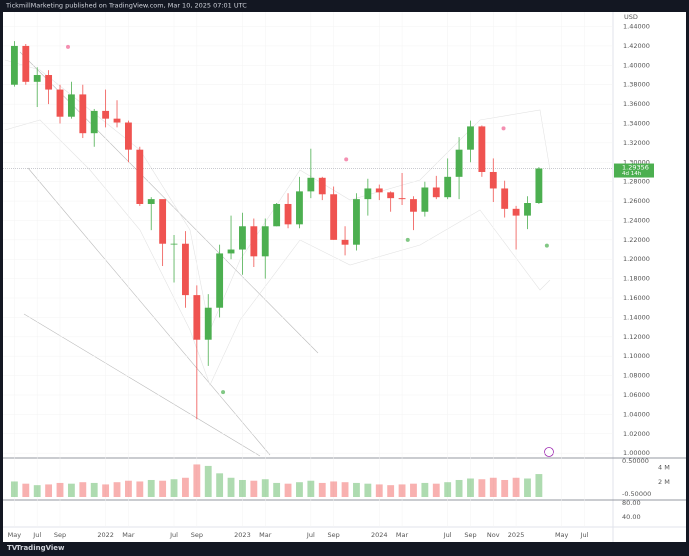 Image resolution: width=689 pixels, height=556 pixels. Describe the element at coordinates (636, 317) in the screenshot. I see `y-tick-label: 1.14000` at that location.